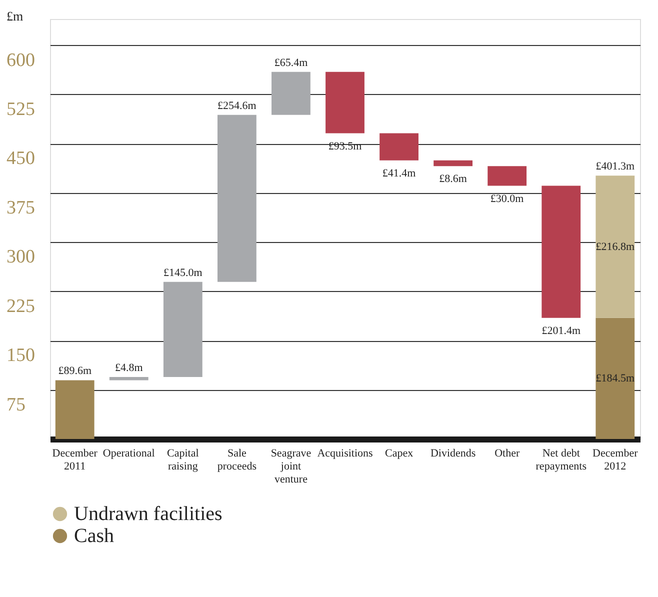 The width and height of the screenshot is (658, 597). I want to click on data-label: £30.0m, so click(507, 198).